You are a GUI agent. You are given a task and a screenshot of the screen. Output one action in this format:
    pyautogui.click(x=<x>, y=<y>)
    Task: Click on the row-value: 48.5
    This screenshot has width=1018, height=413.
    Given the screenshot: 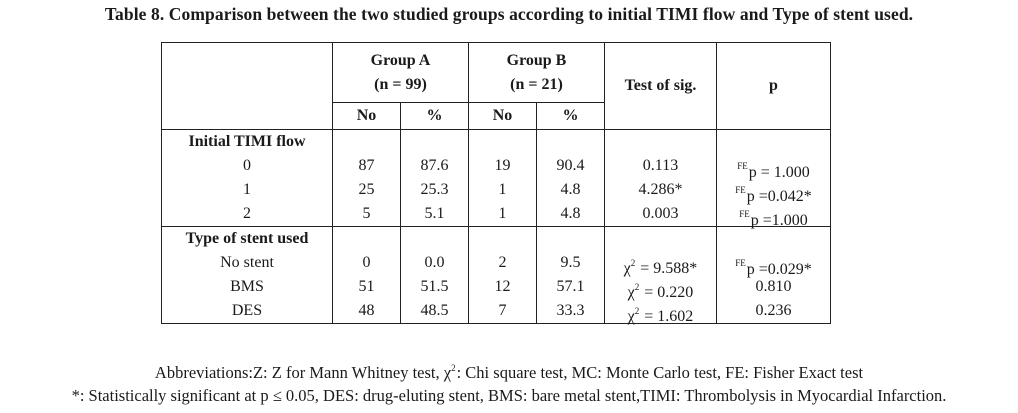 What is the action you would take?
    pyautogui.click(x=434, y=310)
    